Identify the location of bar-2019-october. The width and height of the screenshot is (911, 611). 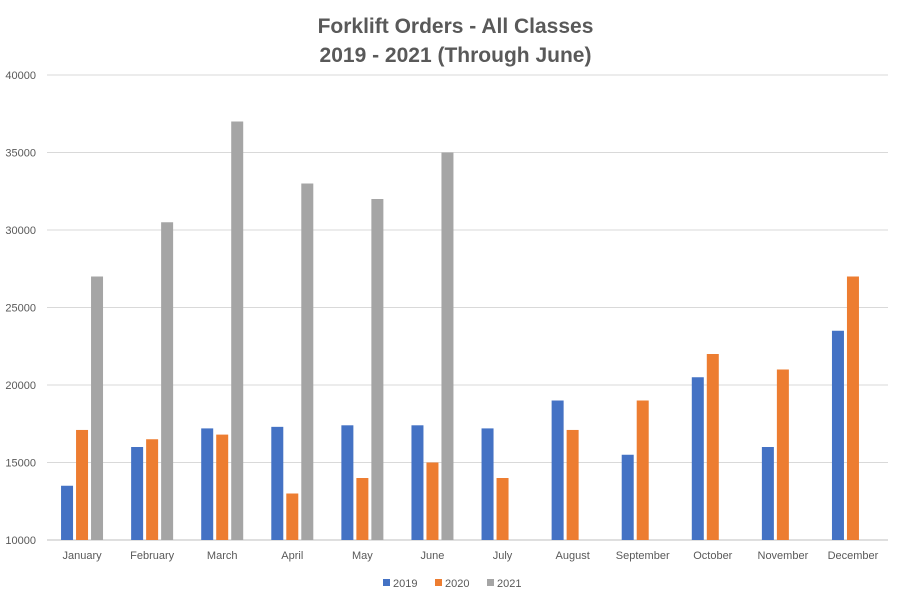
(697, 458).